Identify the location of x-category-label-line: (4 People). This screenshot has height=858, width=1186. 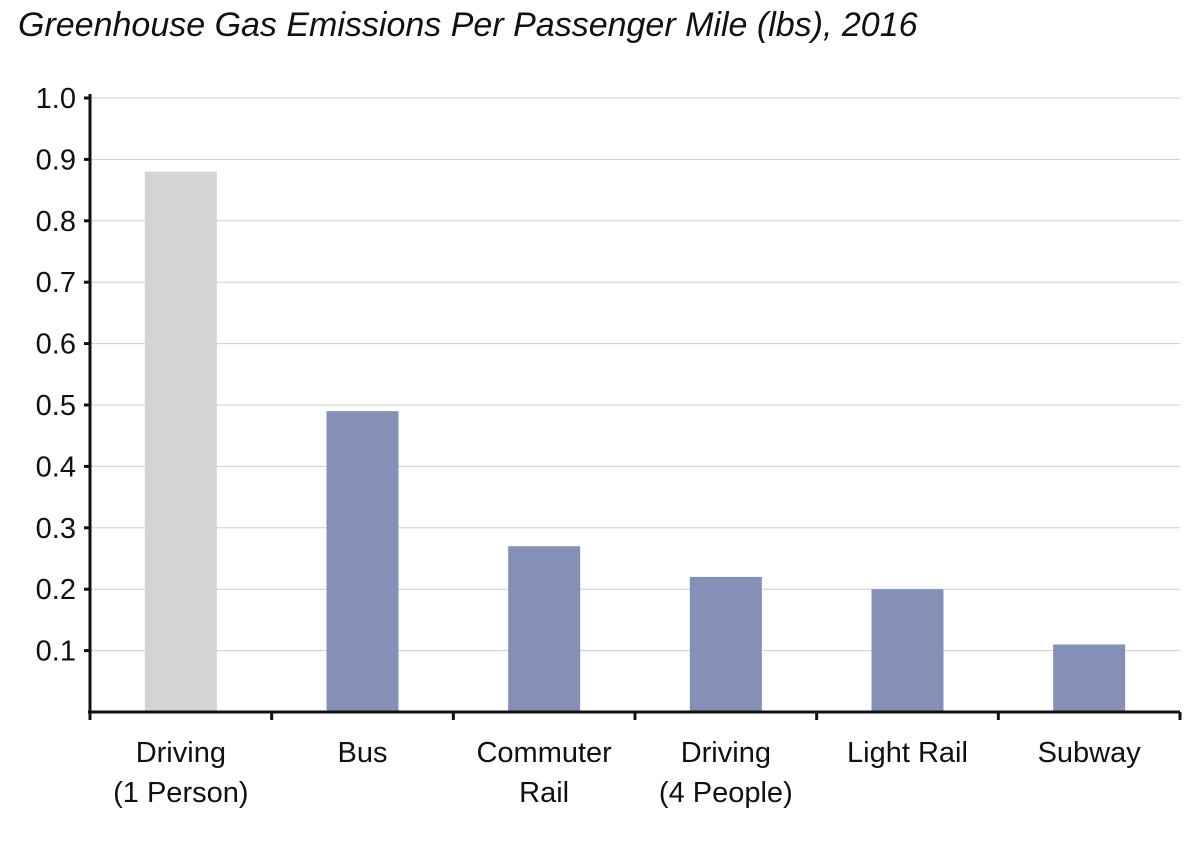
(726, 793).